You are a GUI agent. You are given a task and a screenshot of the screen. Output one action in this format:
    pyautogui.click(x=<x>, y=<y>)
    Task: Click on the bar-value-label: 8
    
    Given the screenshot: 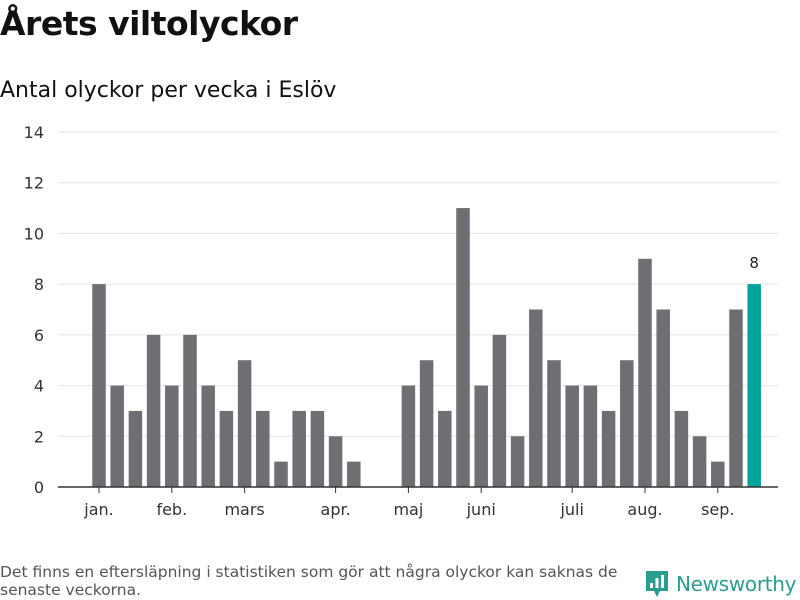 What is the action you would take?
    pyautogui.click(x=754, y=263)
    